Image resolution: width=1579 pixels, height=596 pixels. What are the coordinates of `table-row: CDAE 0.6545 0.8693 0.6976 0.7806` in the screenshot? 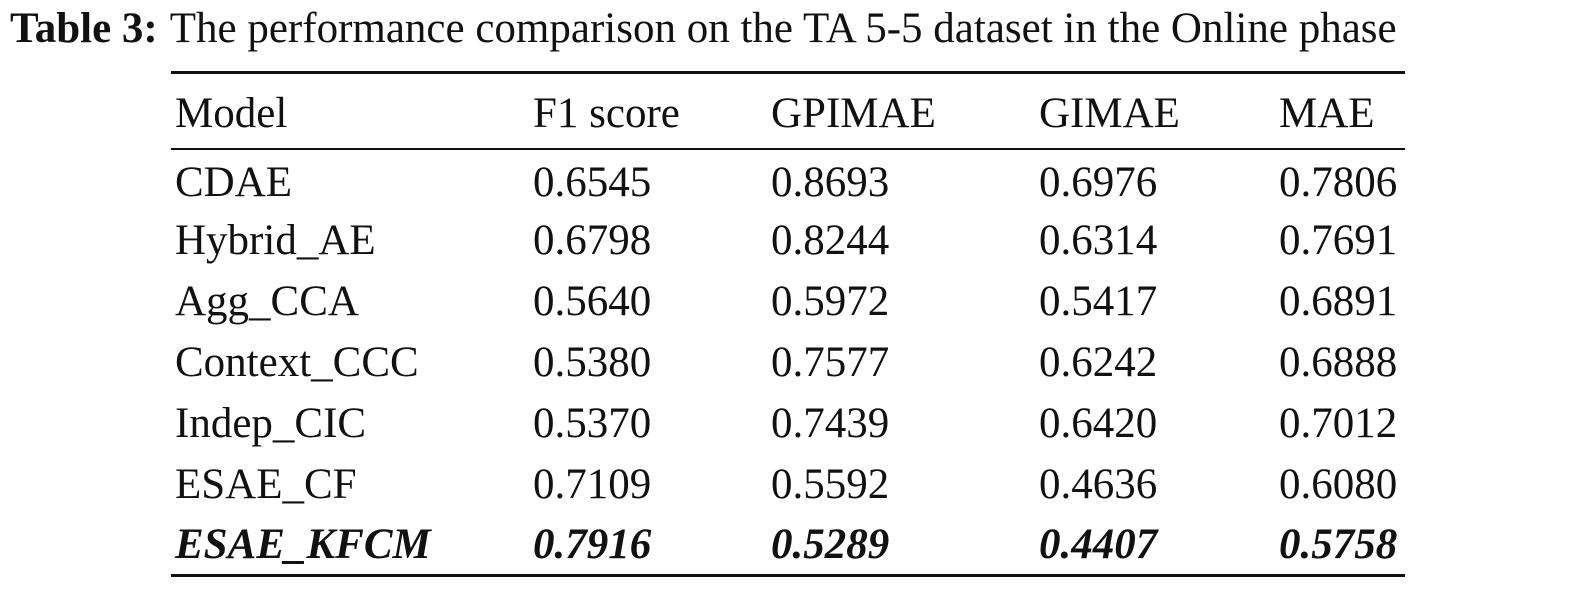 It's located at (788, 179).